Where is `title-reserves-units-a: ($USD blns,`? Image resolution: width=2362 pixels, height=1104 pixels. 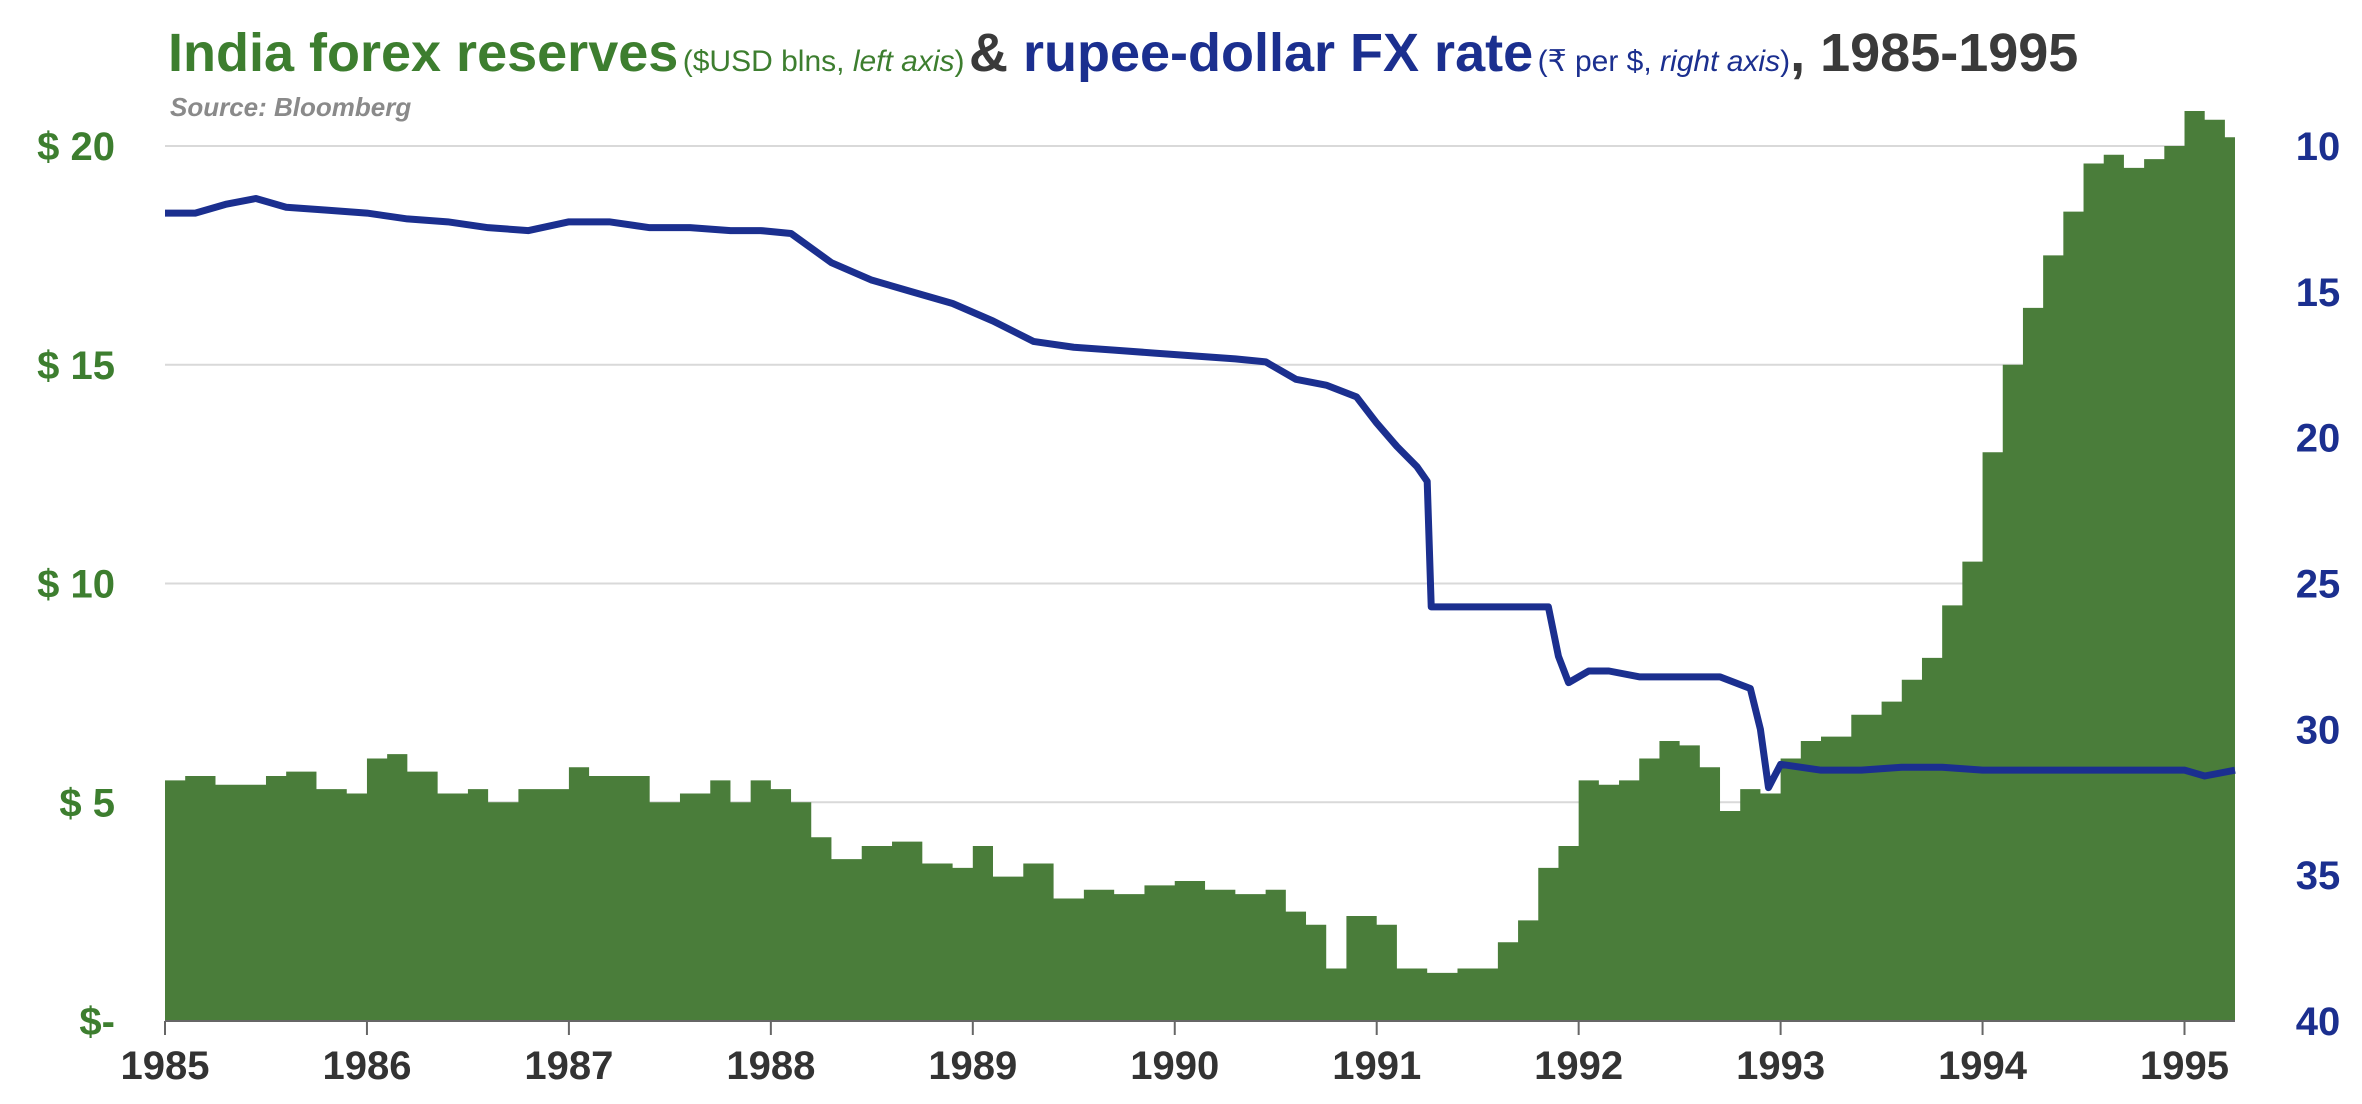
title-reserves-units-a: ($USD blns, is located at coordinates (767, 61).